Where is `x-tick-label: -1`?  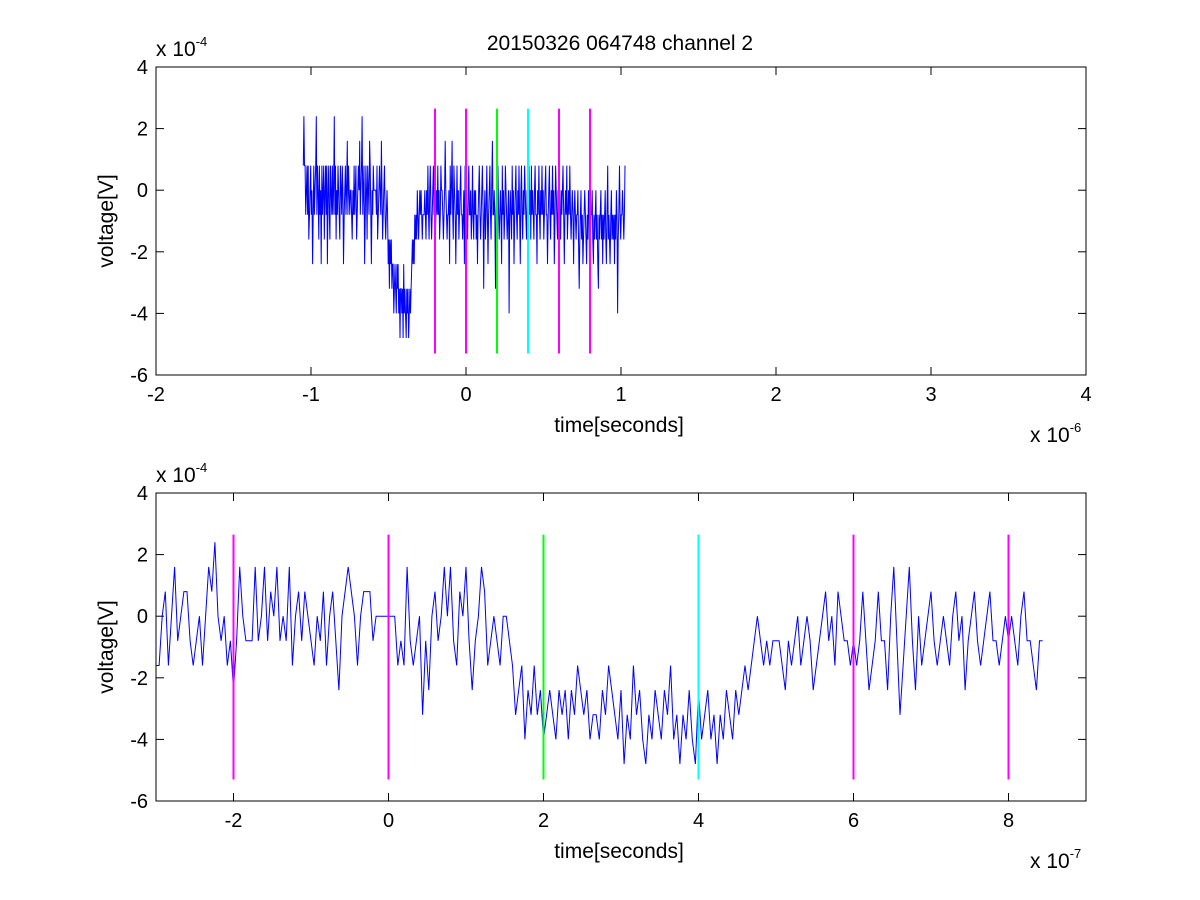
x-tick-label: -1 is located at coordinates (311, 395).